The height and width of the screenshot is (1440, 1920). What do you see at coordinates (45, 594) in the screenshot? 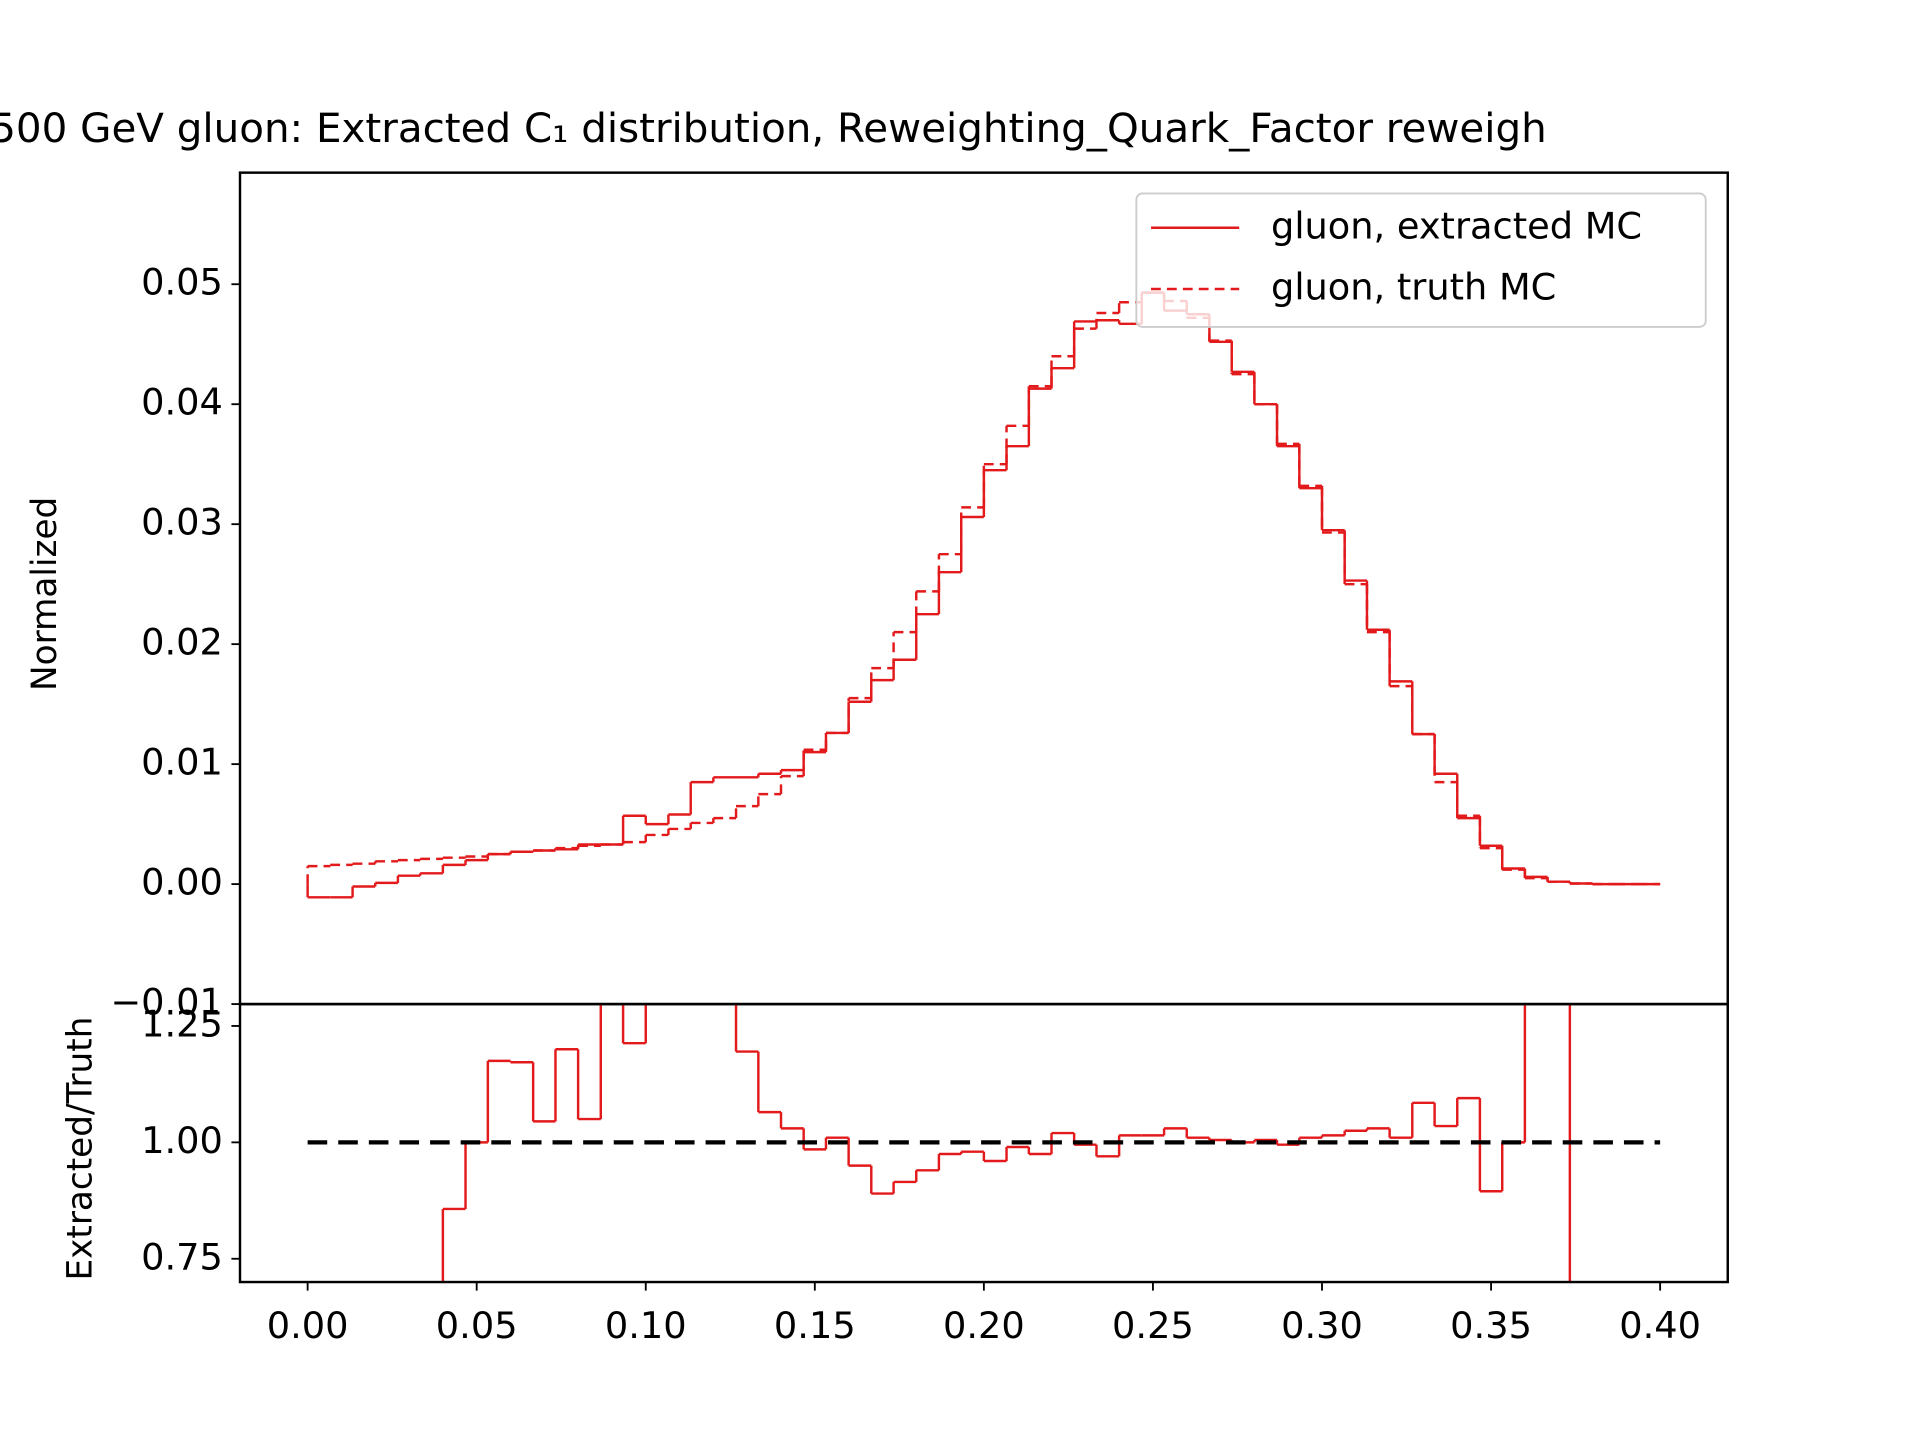
I see `y-axis-label: Normalized` at bounding box center [45, 594].